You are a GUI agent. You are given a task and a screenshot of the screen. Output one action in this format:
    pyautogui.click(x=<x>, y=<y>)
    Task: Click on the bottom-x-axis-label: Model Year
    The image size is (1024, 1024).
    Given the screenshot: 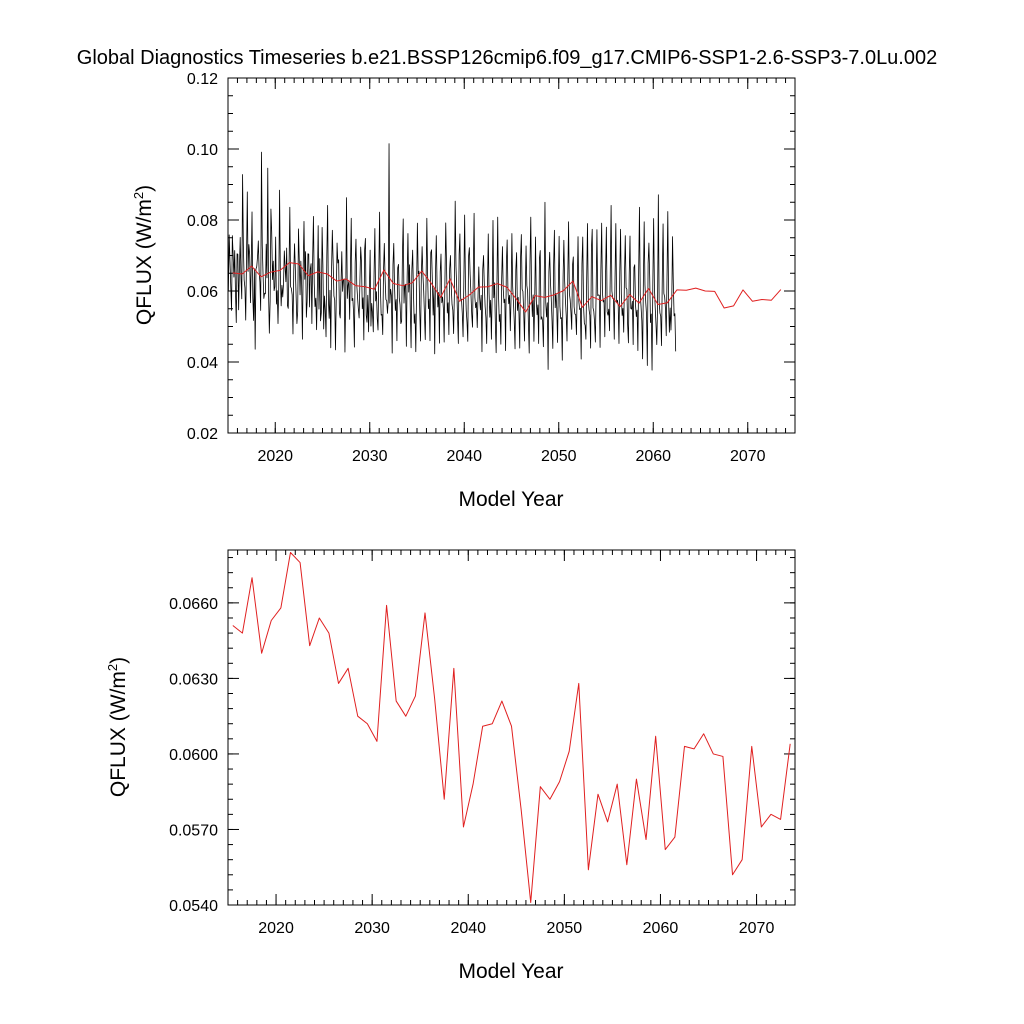 What is the action you would take?
    pyautogui.click(x=510, y=971)
    